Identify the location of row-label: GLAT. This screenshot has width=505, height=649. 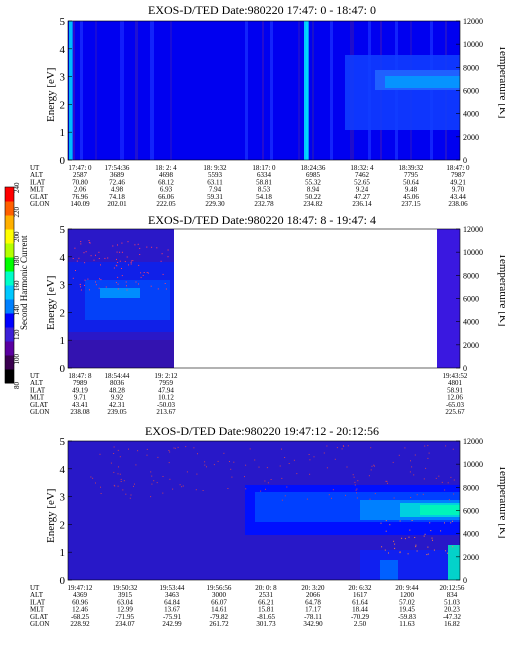
(39, 617).